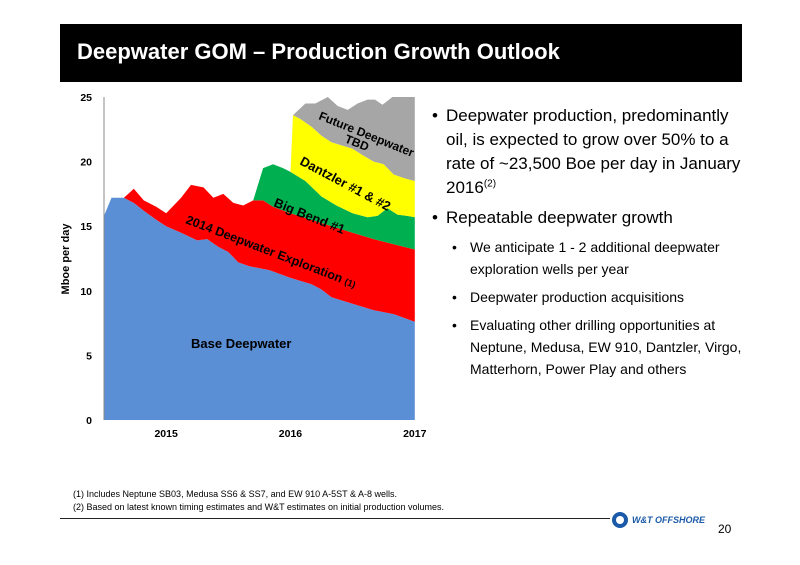  I want to click on company-logo: W&T OFFSHORE, so click(658, 520).